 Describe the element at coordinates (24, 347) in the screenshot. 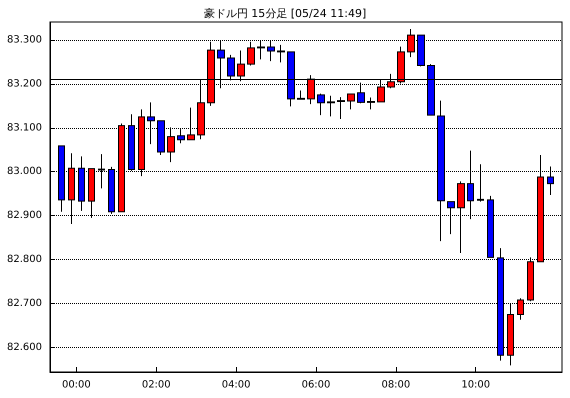

I see `y-tick-label: 82.600` at that location.